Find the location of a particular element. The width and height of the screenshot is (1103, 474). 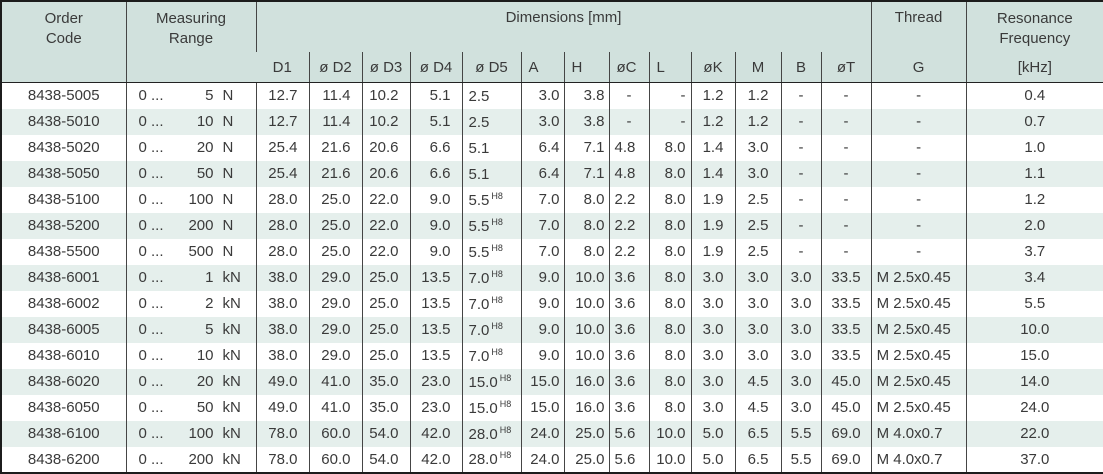

dim-c-cell: - is located at coordinates (628, 121).